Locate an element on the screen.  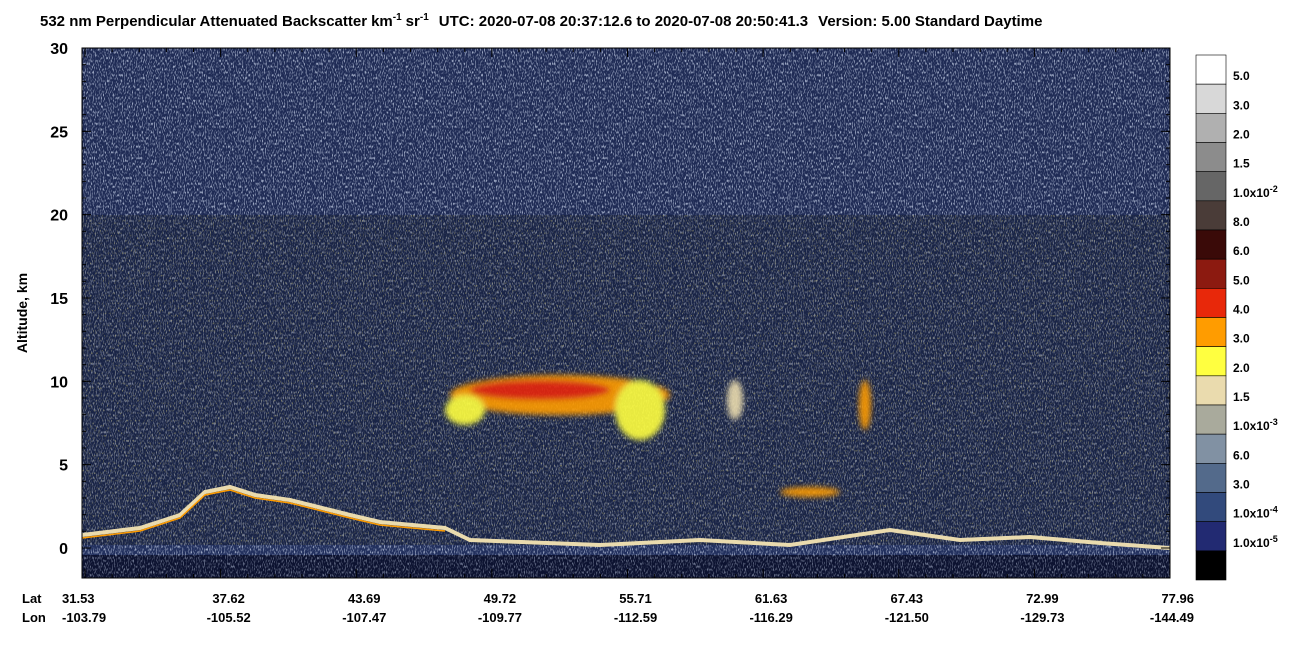
x-tick-label: 61.63 is located at coordinates (771, 598).